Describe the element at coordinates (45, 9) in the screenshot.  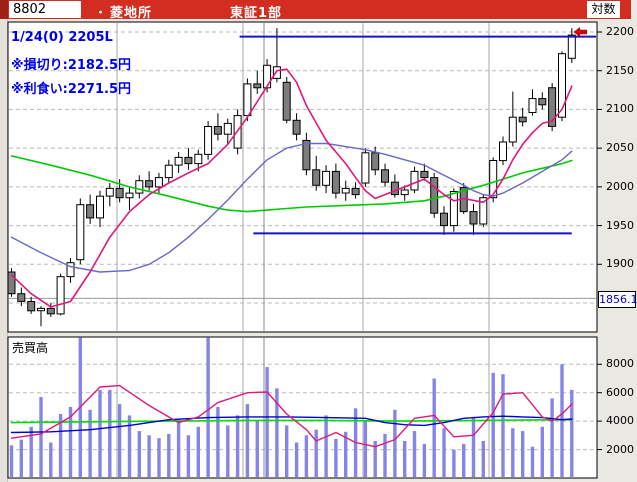
I see `stock-code-box: 8802` at that location.